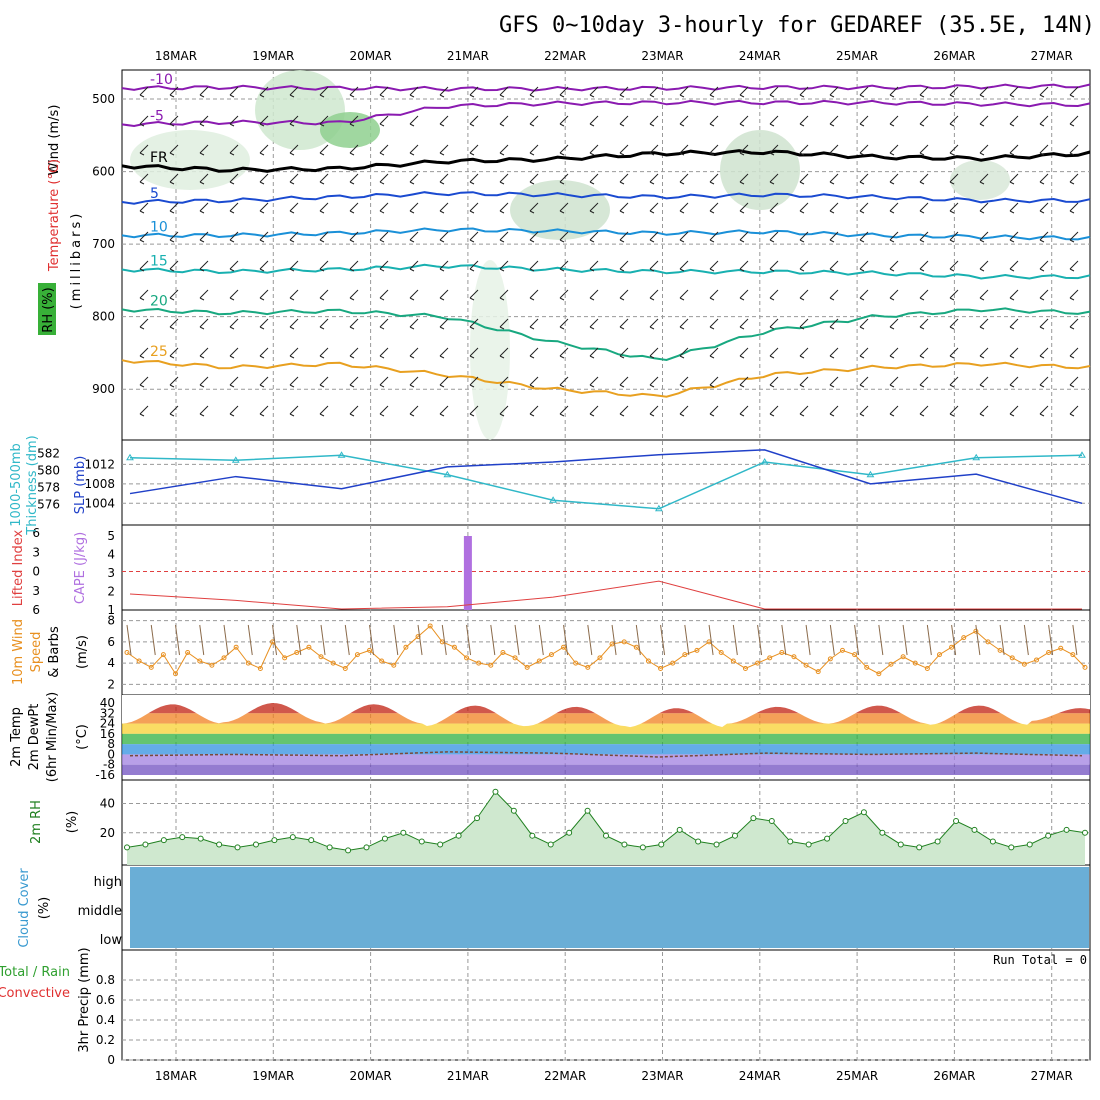 The image size is (1100, 1100). What do you see at coordinates (82, 737) in the screenshot?
I see `temp2m-unit: (°C)` at bounding box center [82, 737].